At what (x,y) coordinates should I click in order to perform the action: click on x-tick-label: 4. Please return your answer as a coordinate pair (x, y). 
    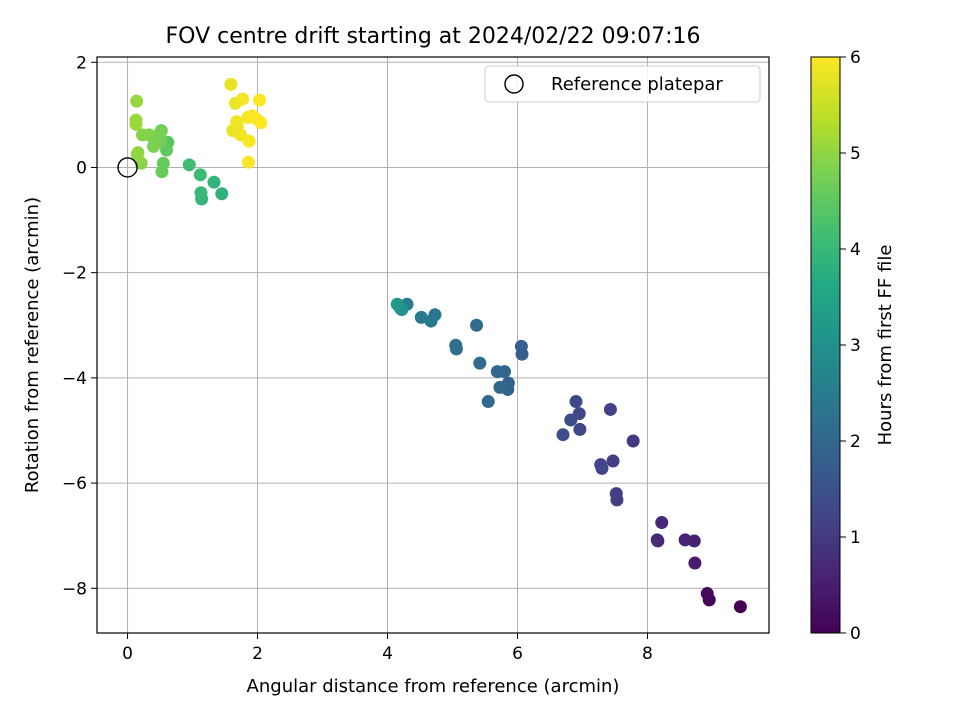
    Looking at the image, I should click on (387, 654).